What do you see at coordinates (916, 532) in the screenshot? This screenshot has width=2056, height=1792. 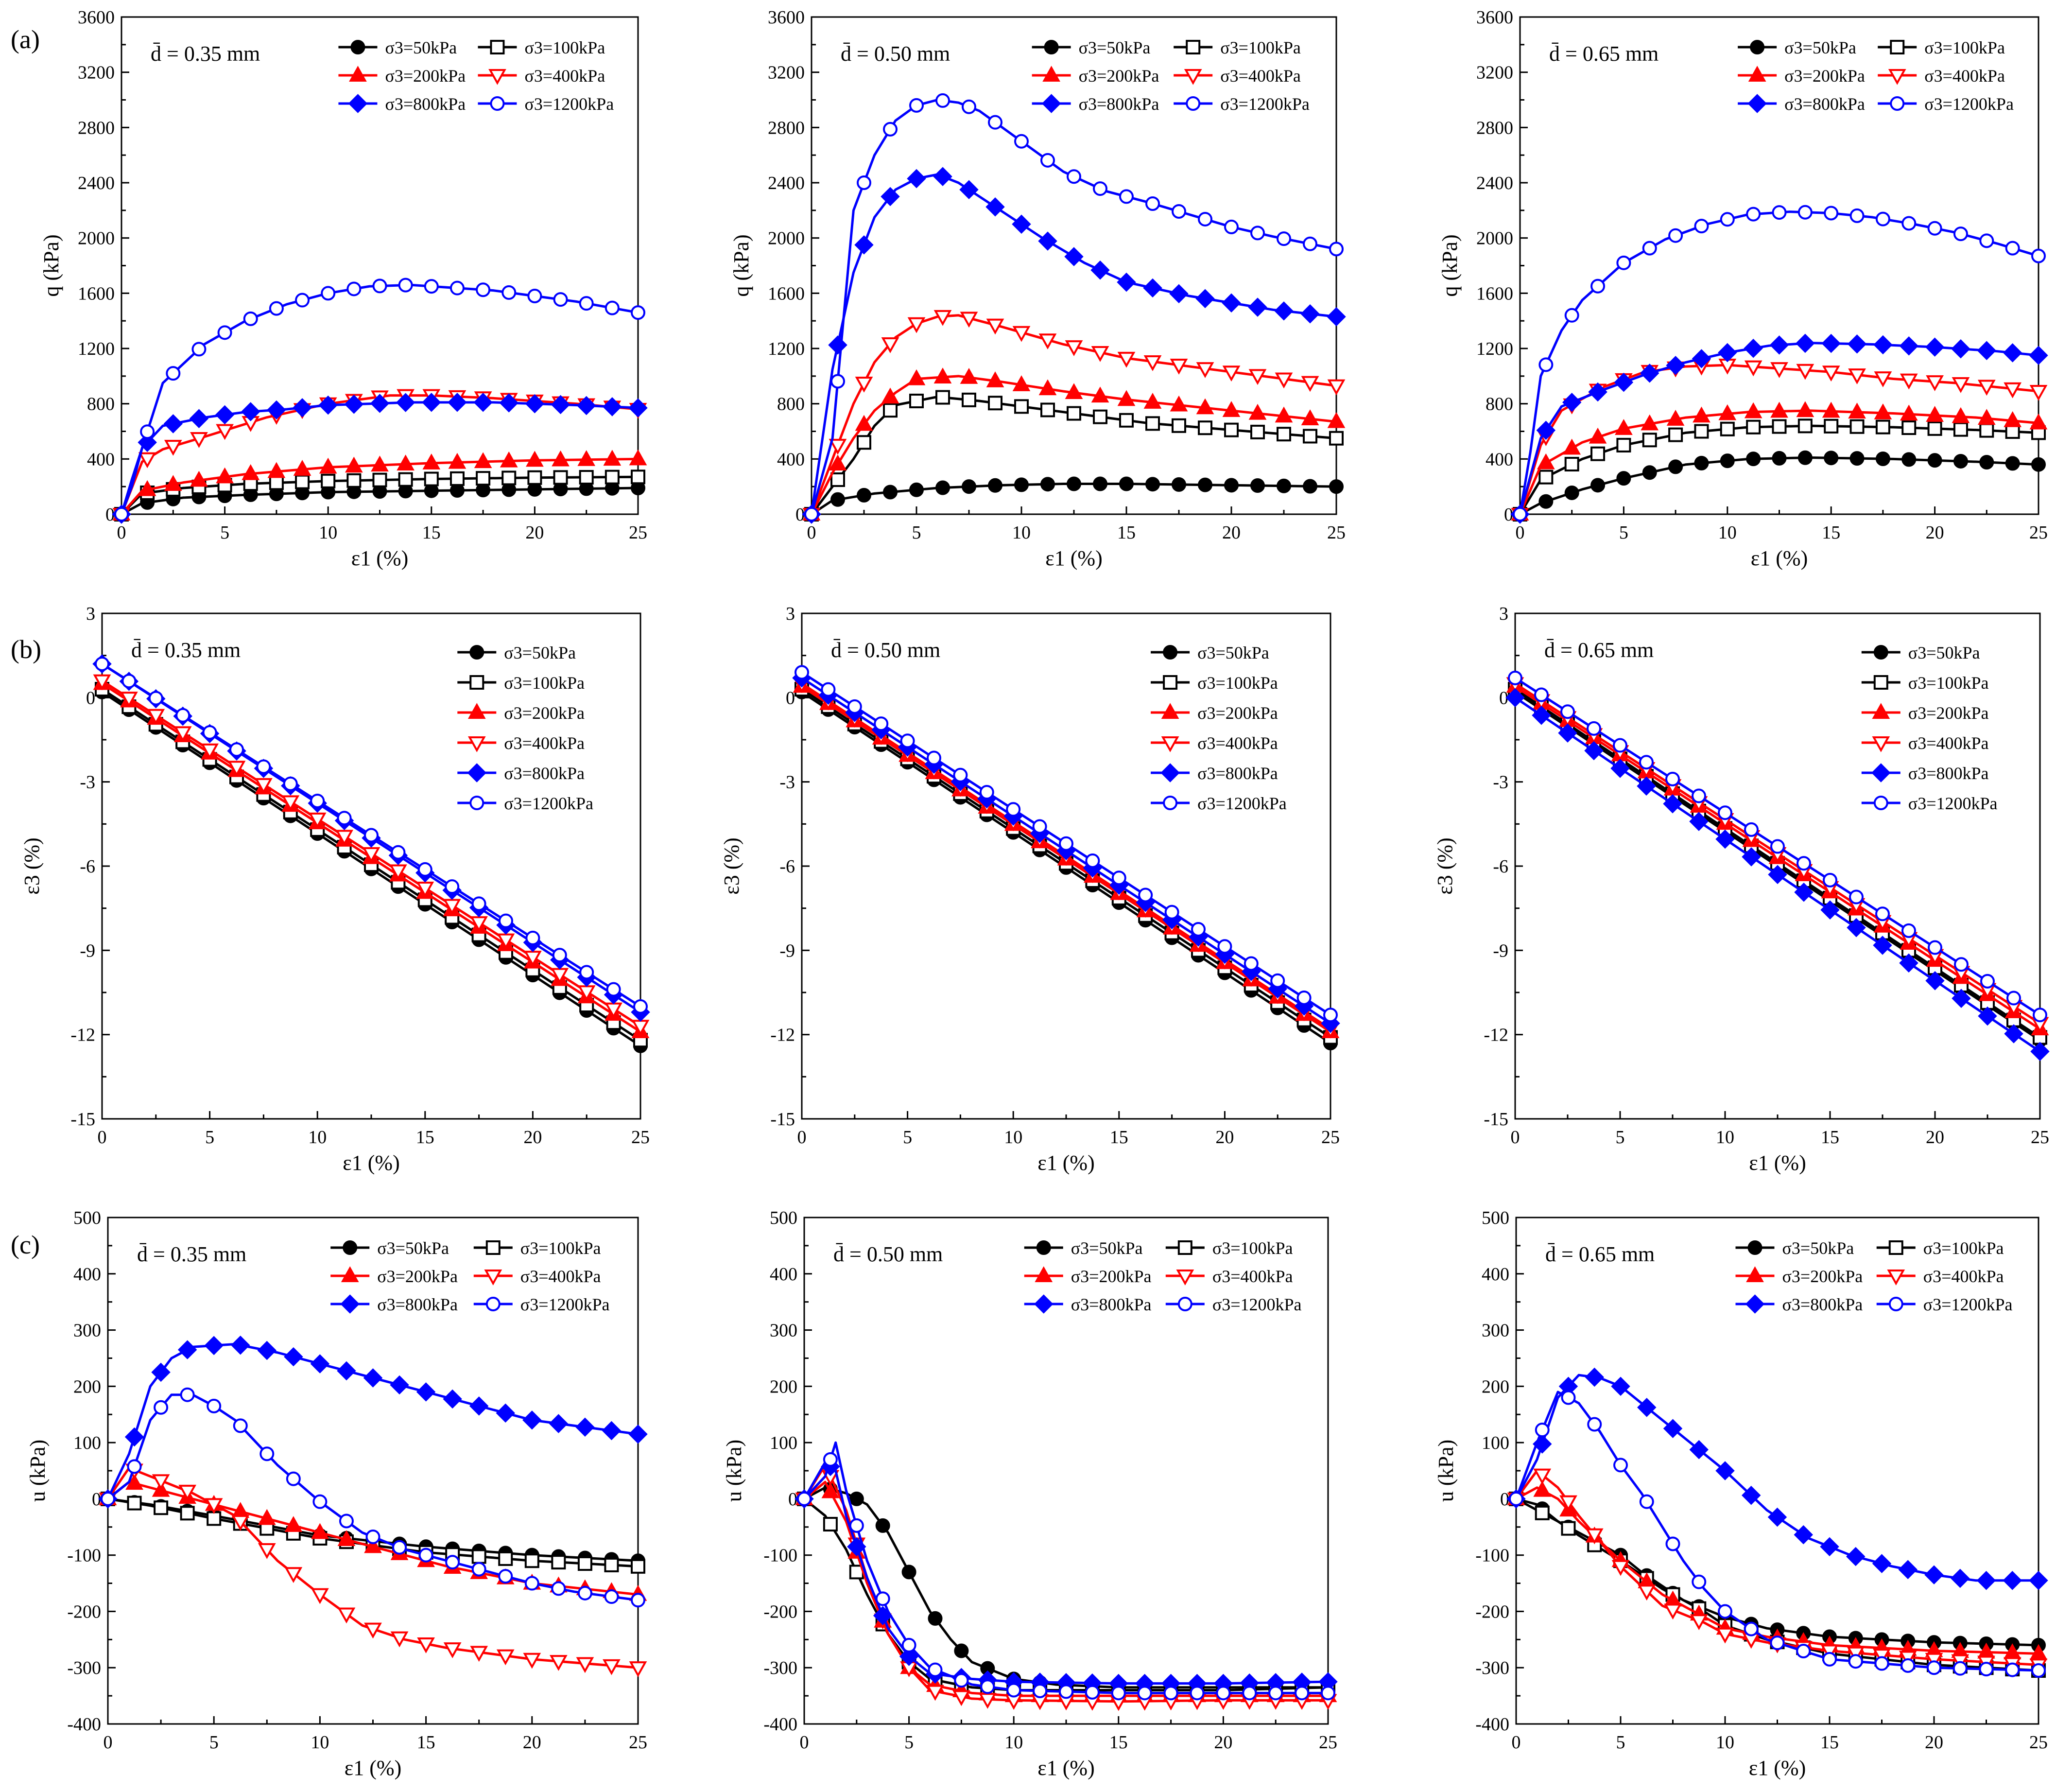 I see `x-tick-label: 5` at bounding box center [916, 532].